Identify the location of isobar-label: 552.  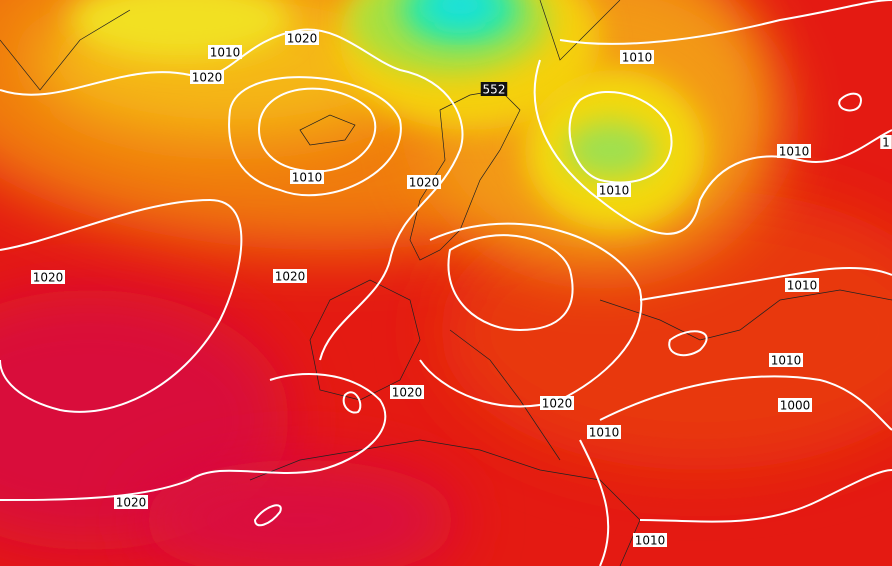
(494, 90).